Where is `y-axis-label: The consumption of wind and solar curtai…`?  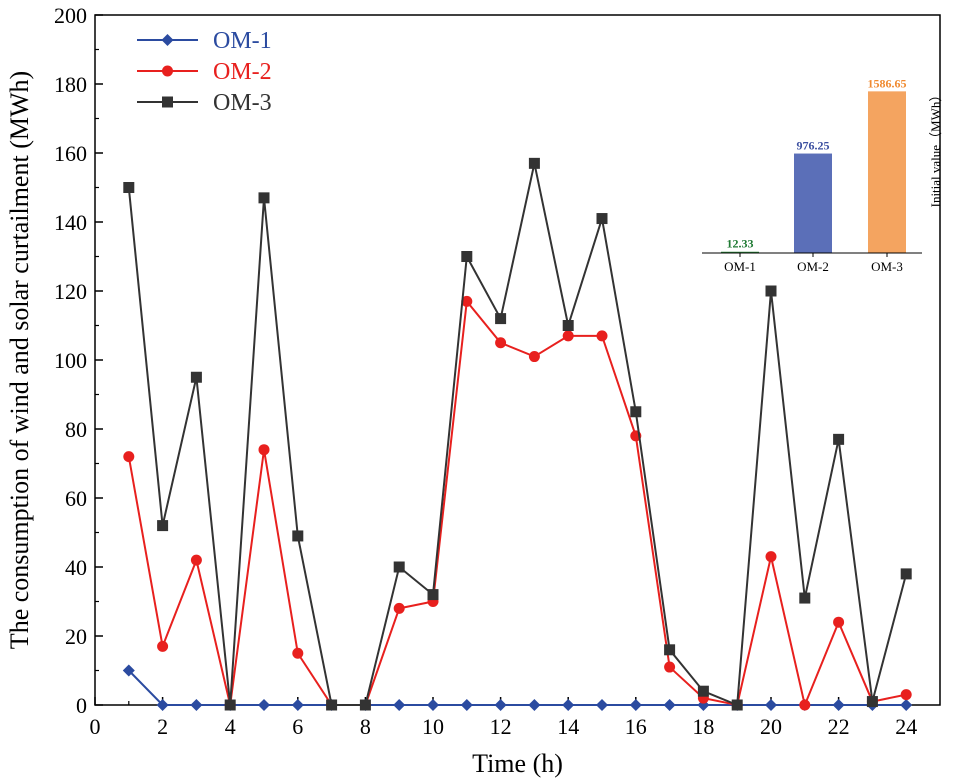 y-axis-label: The consumption of wind and solar curtai… is located at coordinates (19, 360).